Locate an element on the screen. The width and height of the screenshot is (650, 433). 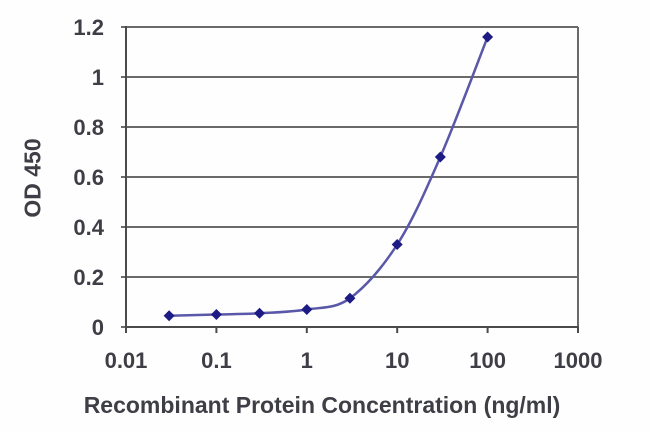
x-tick-label: 100 is located at coordinates (487, 360).